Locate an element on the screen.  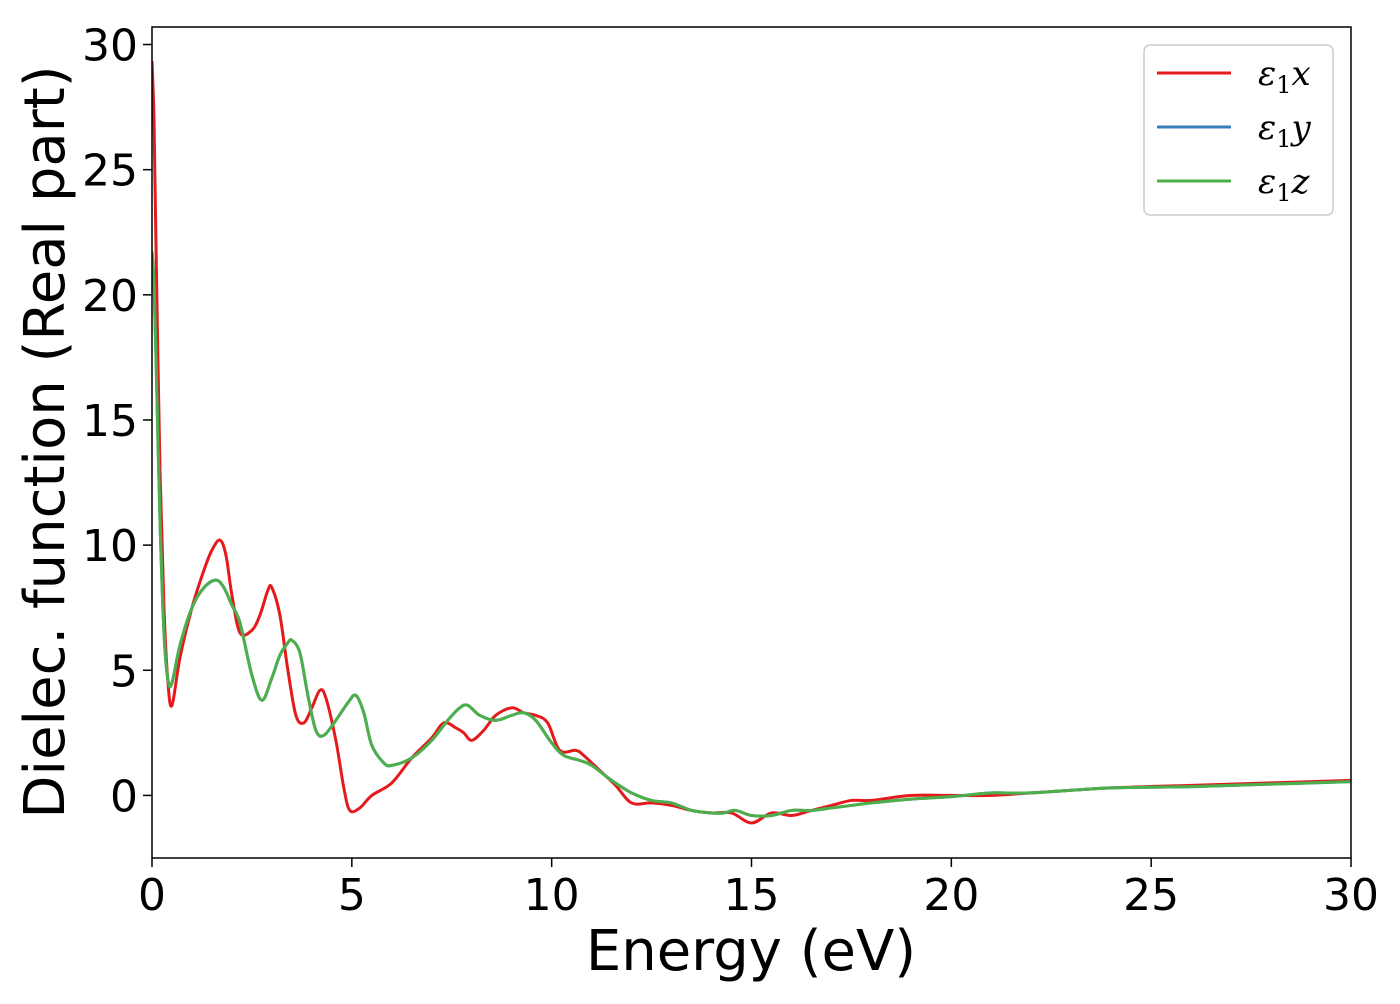
legend-box is located at coordinates (1238, 130).